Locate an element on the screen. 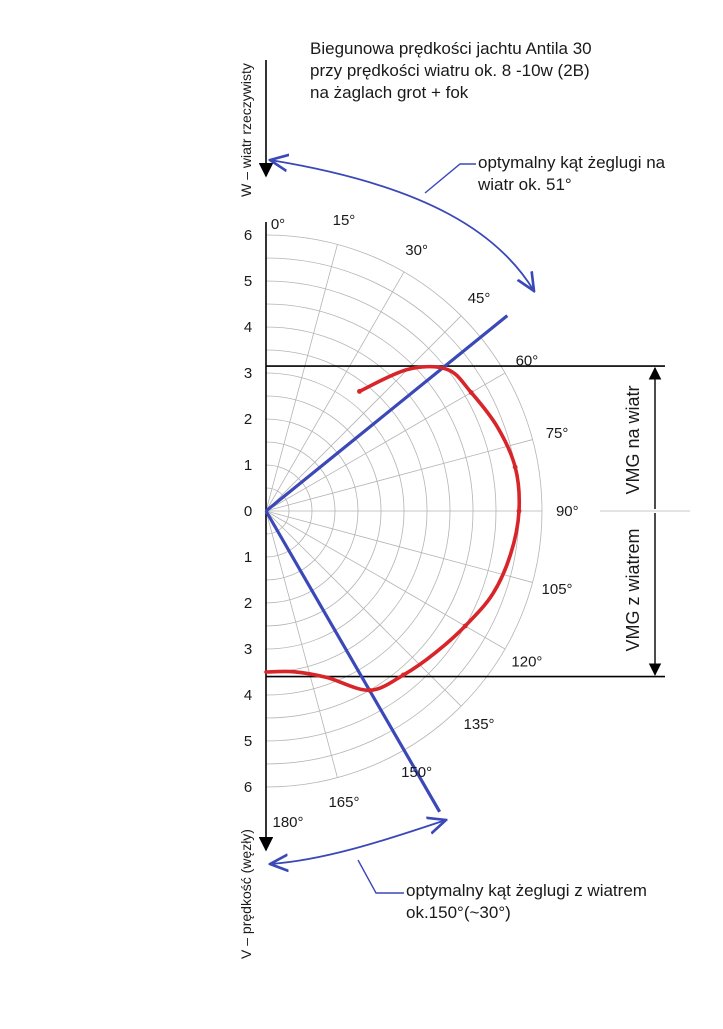 Image resolution: width=723 pixels, height=1029 pixels. vmg-upwind-label: VMG na wiatr is located at coordinates (633, 439).